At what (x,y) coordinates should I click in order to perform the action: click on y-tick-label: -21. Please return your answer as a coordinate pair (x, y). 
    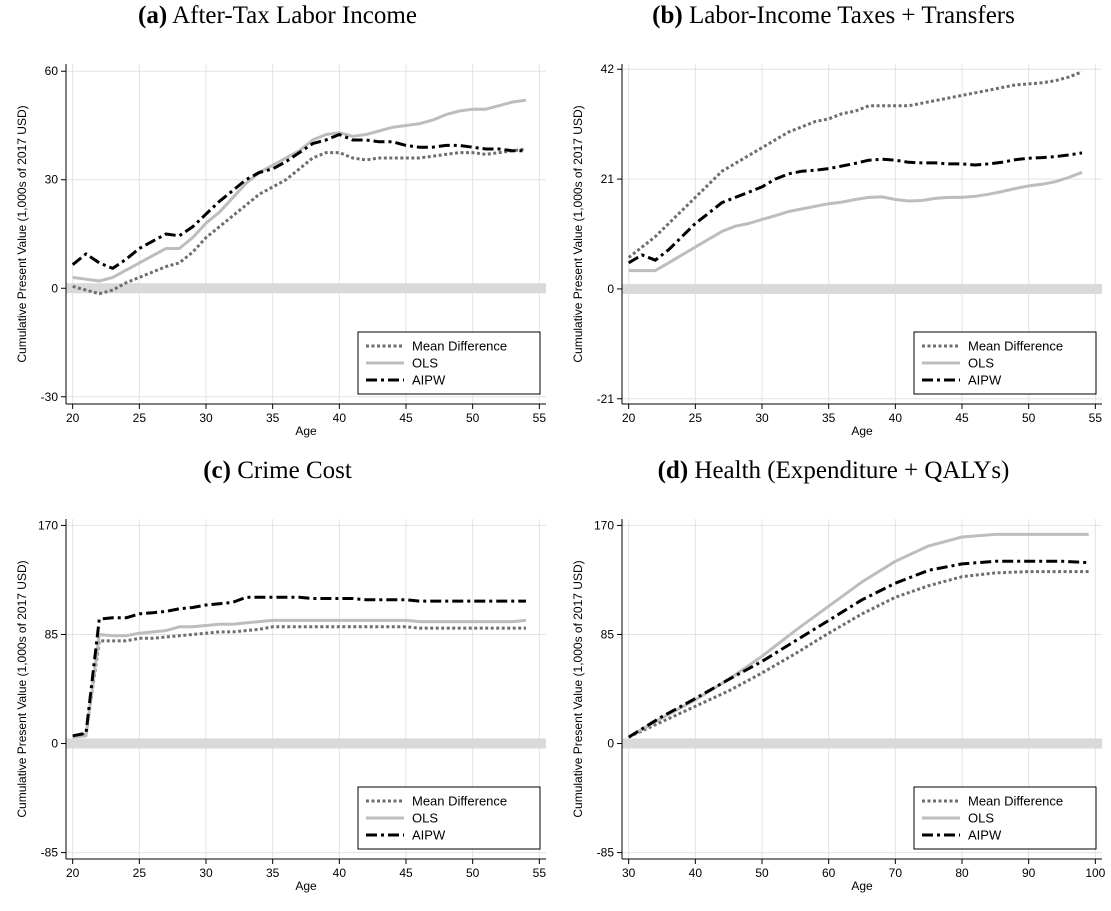
    Looking at the image, I should click on (606, 399).